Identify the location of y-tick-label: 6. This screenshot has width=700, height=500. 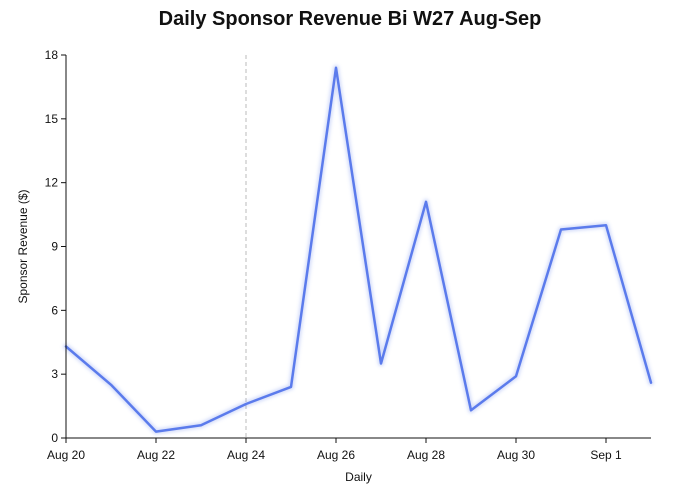
(54, 310).